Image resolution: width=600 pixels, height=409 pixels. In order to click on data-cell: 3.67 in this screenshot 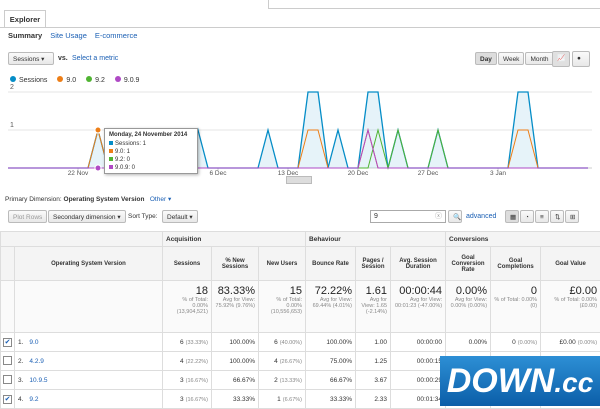, I will do `click(373, 380)`.